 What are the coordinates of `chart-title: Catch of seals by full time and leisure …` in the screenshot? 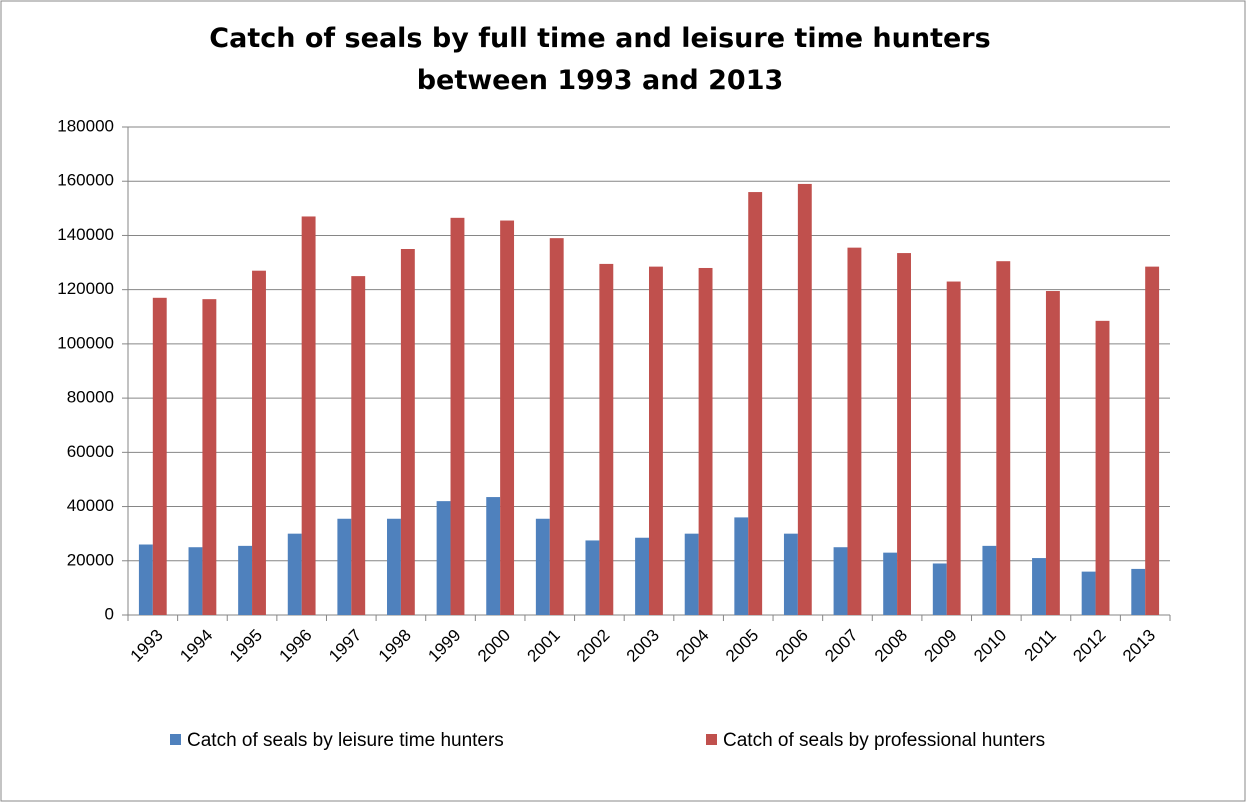 It's located at (600, 59).